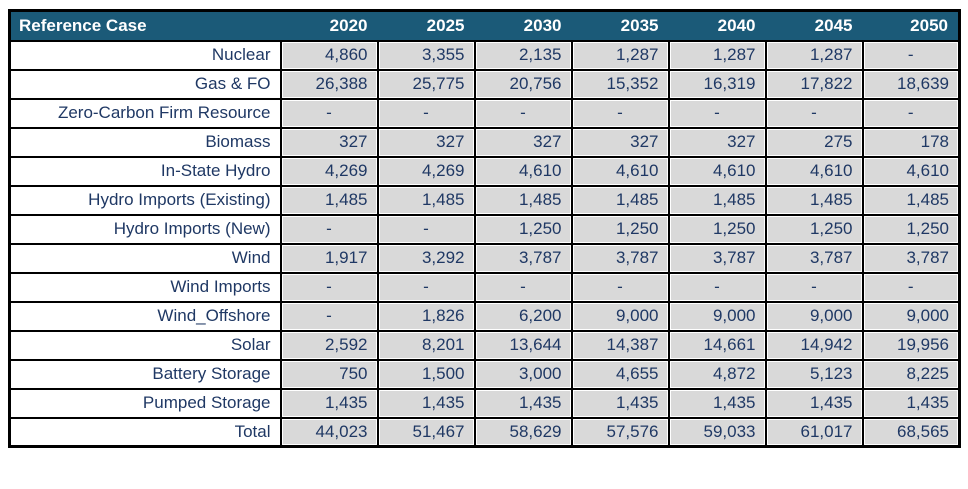  I want to click on table-title-reference-case: Reference Case, so click(145, 25).